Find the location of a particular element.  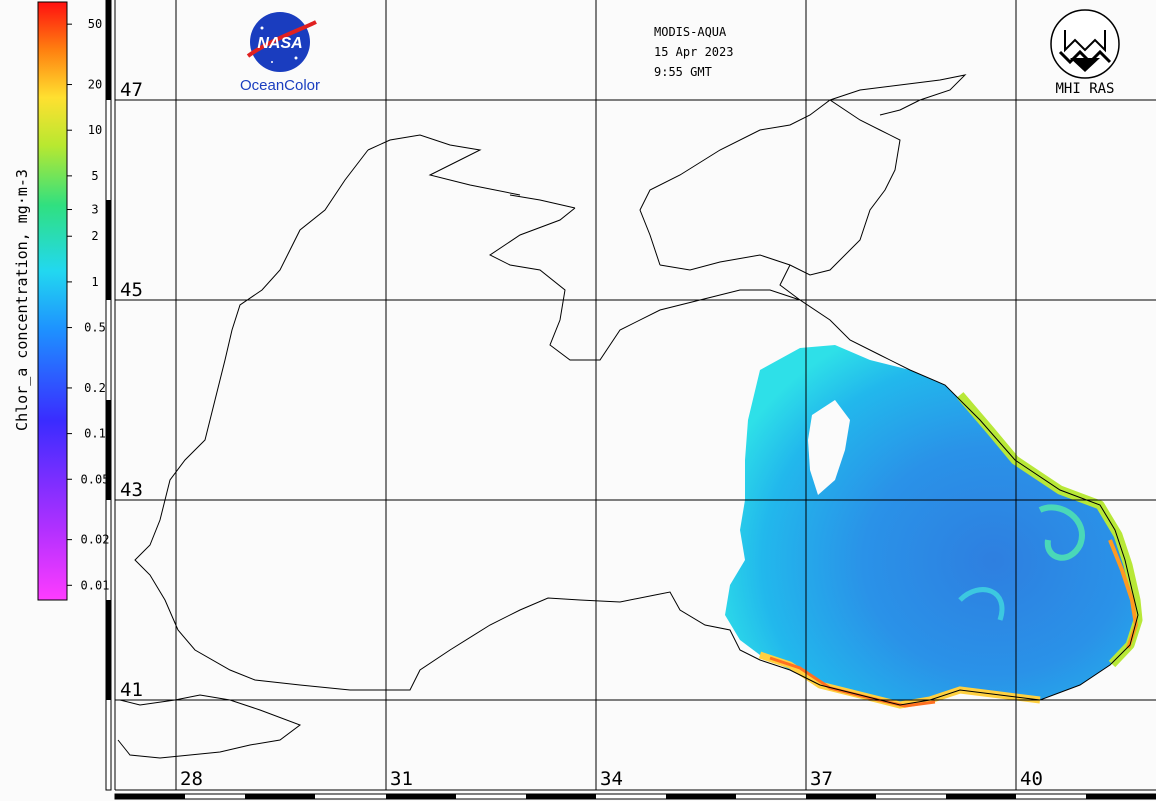

lon-label-37: 37 is located at coordinates (821, 779).